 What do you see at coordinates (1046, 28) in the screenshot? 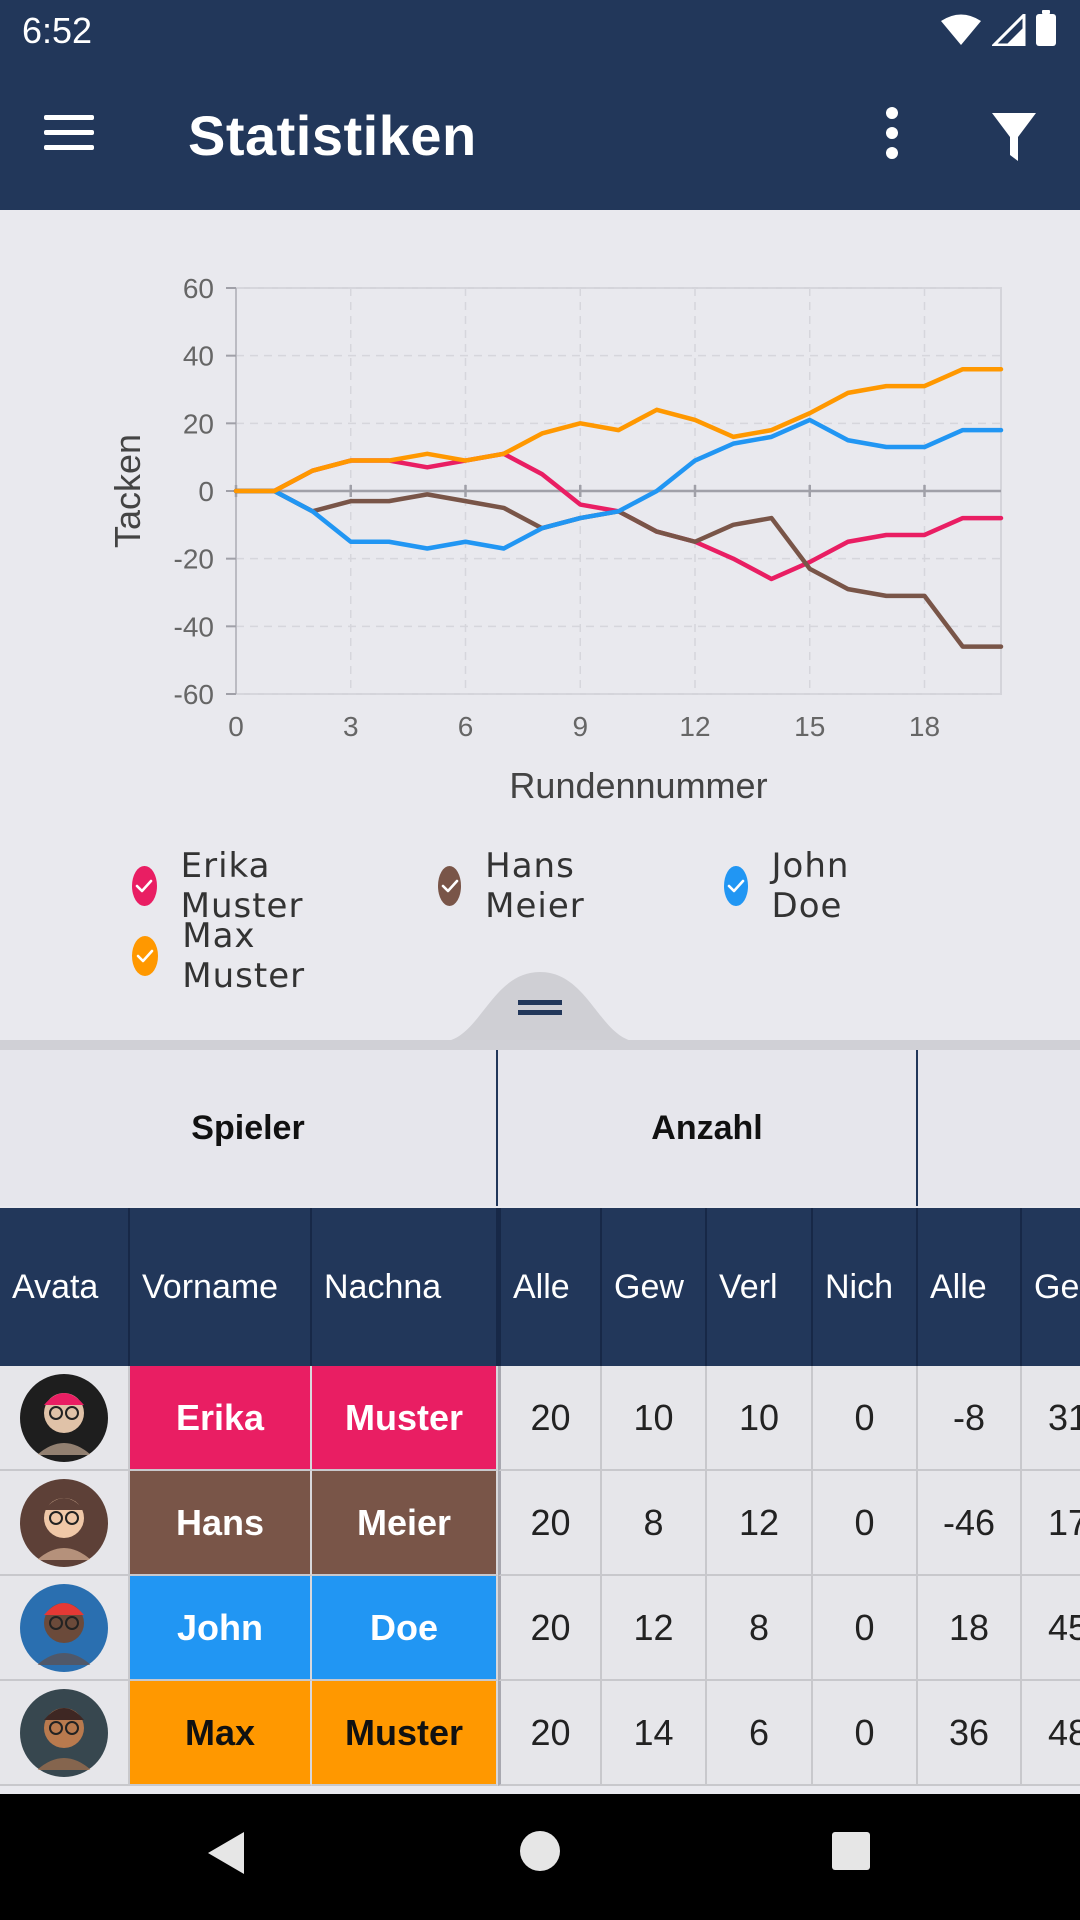
I see `battery-icon` at bounding box center [1046, 28].